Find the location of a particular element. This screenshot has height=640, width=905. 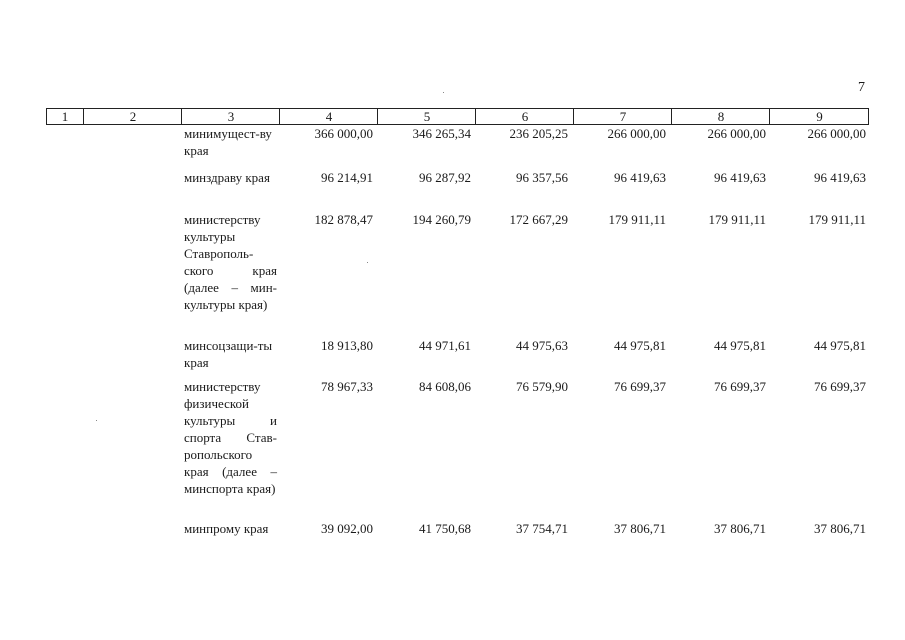

cell-value-col-7: 37 806,71 is located at coordinates (640, 528).